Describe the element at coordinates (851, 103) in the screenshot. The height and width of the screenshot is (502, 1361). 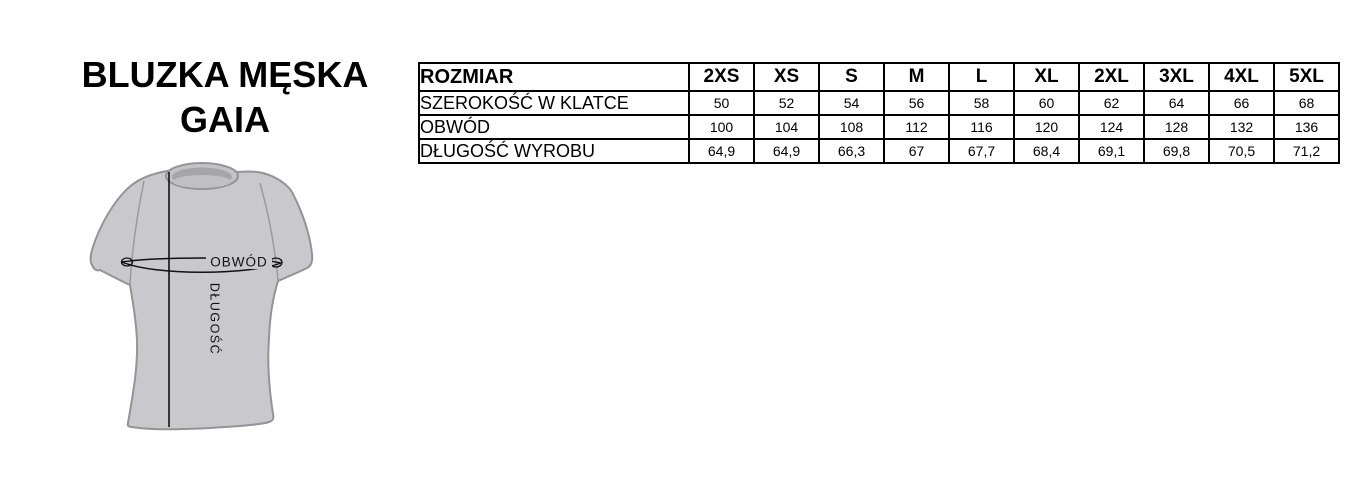
I see `measurement-value-cell: 54` at that location.